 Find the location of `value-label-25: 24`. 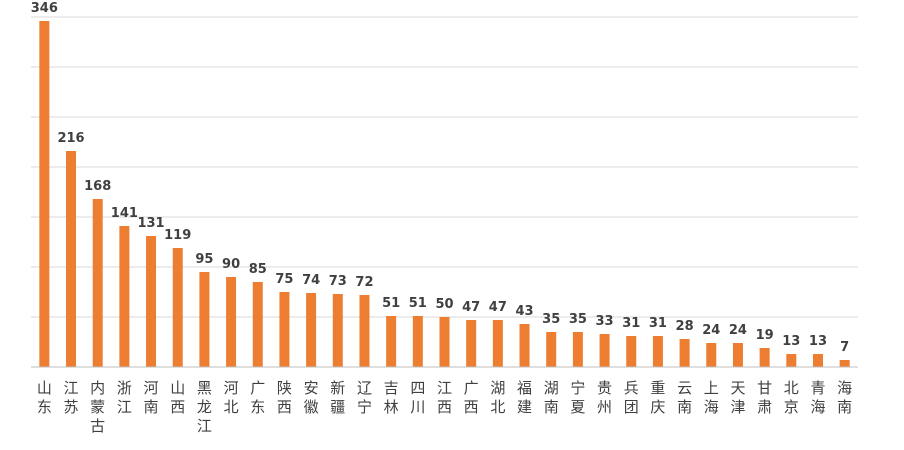

value-label-25: 24 is located at coordinates (711, 330).